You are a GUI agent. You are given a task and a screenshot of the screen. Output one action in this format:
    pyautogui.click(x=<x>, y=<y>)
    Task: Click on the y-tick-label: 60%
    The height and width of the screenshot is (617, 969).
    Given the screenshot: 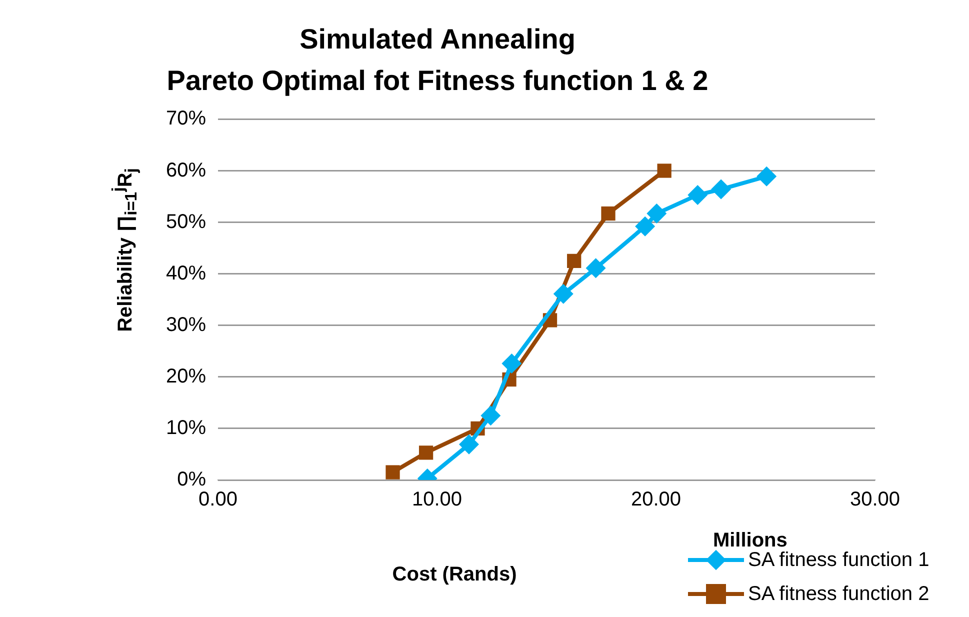 What is the action you would take?
    pyautogui.click(x=186, y=170)
    